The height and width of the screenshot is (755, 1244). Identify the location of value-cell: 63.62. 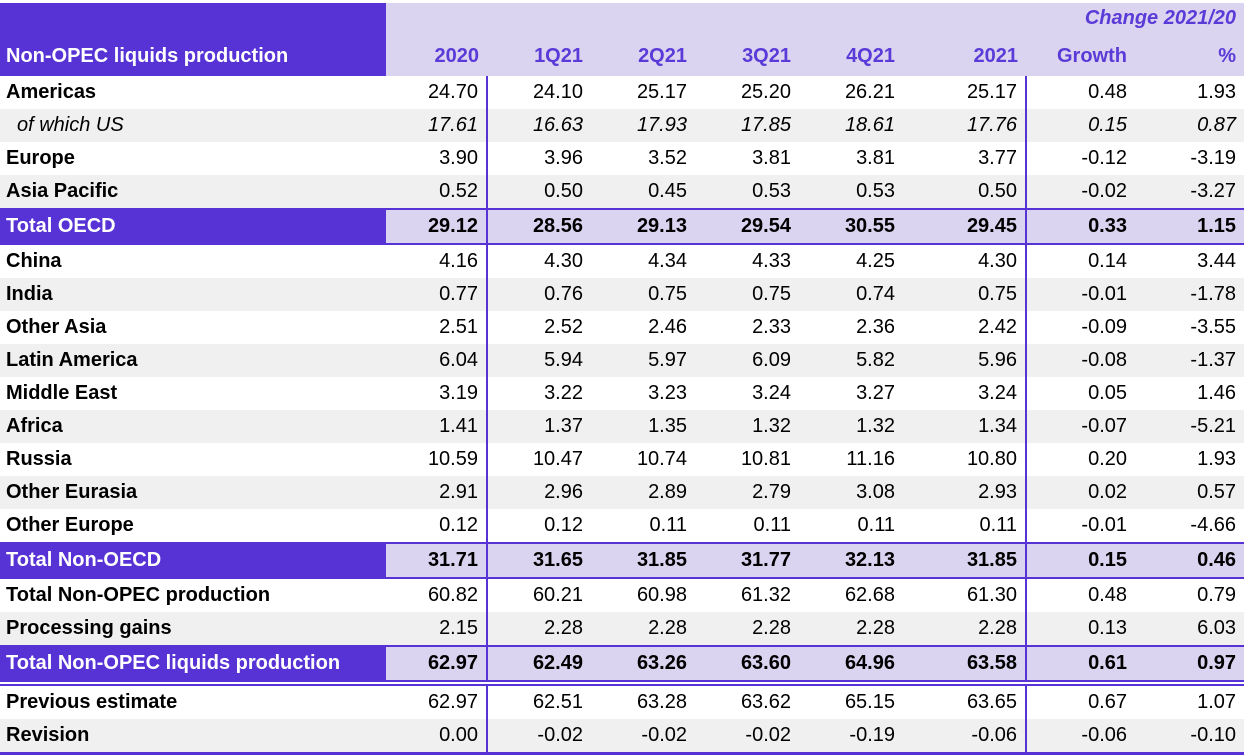
(765, 702).